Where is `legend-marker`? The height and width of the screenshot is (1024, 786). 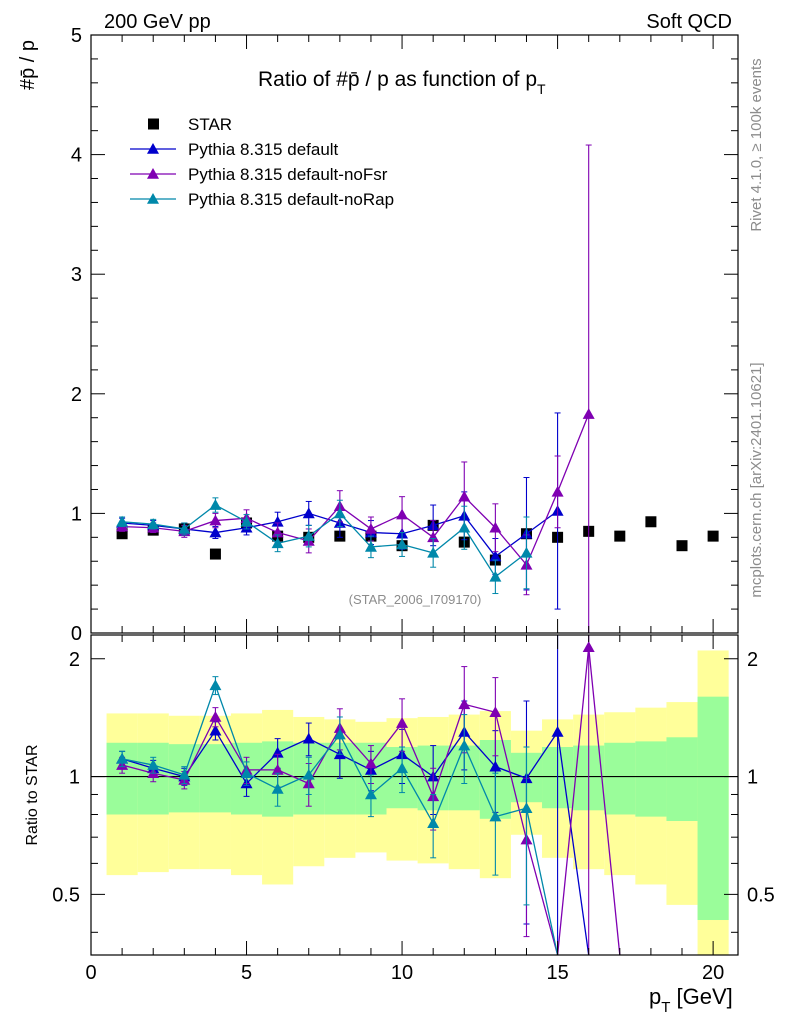
legend-marker is located at coordinates (153, 124).